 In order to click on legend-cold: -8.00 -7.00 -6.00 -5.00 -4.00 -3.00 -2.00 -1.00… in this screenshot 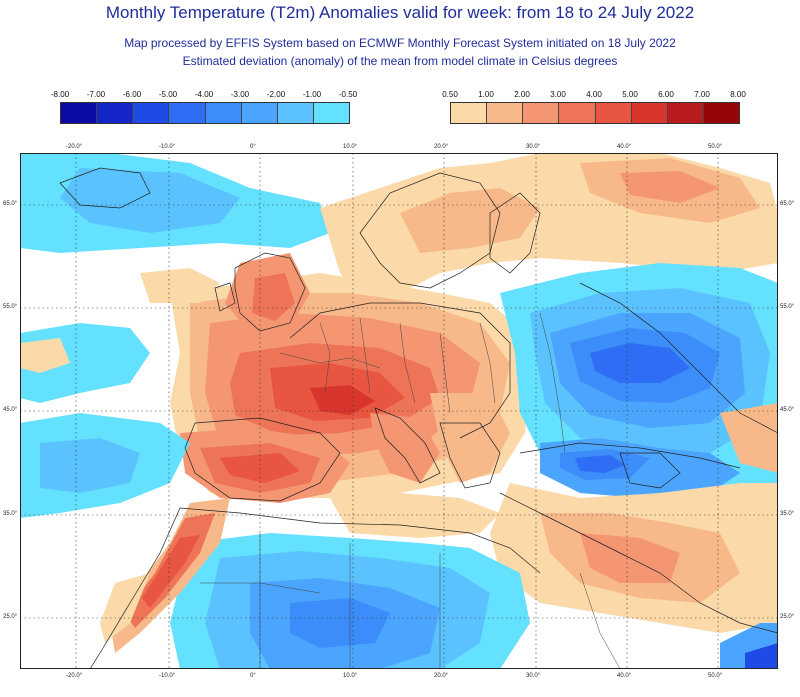, I will do `click(204, 108)`.